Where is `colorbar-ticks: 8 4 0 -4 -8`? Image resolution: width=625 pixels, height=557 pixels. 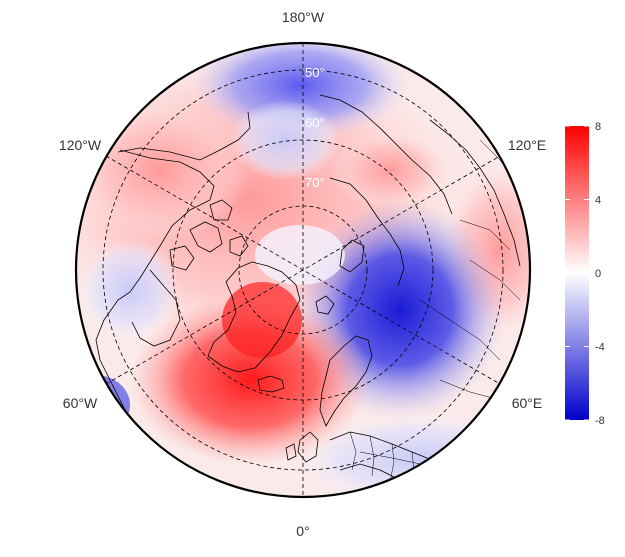
colorbar-ticks: 8 4 0 -4 -8 is located at coordinates (585, 274).